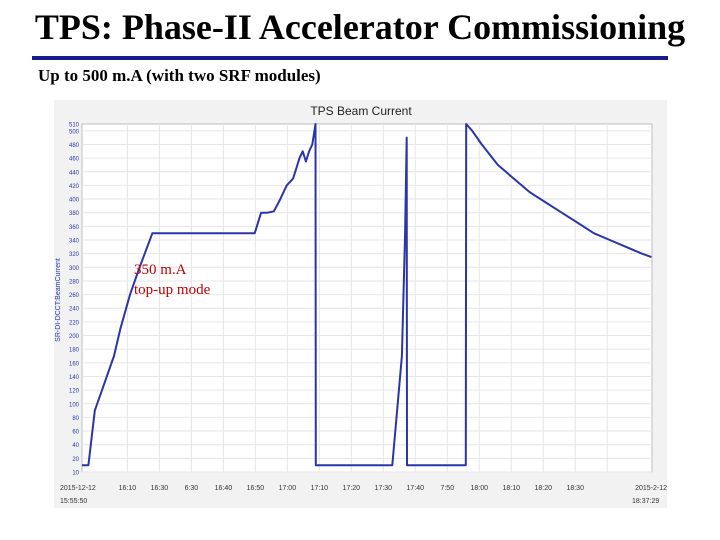 This screenshot has width=720, height=540. I want to click on y-tick-label: 120, so click(74, 392).